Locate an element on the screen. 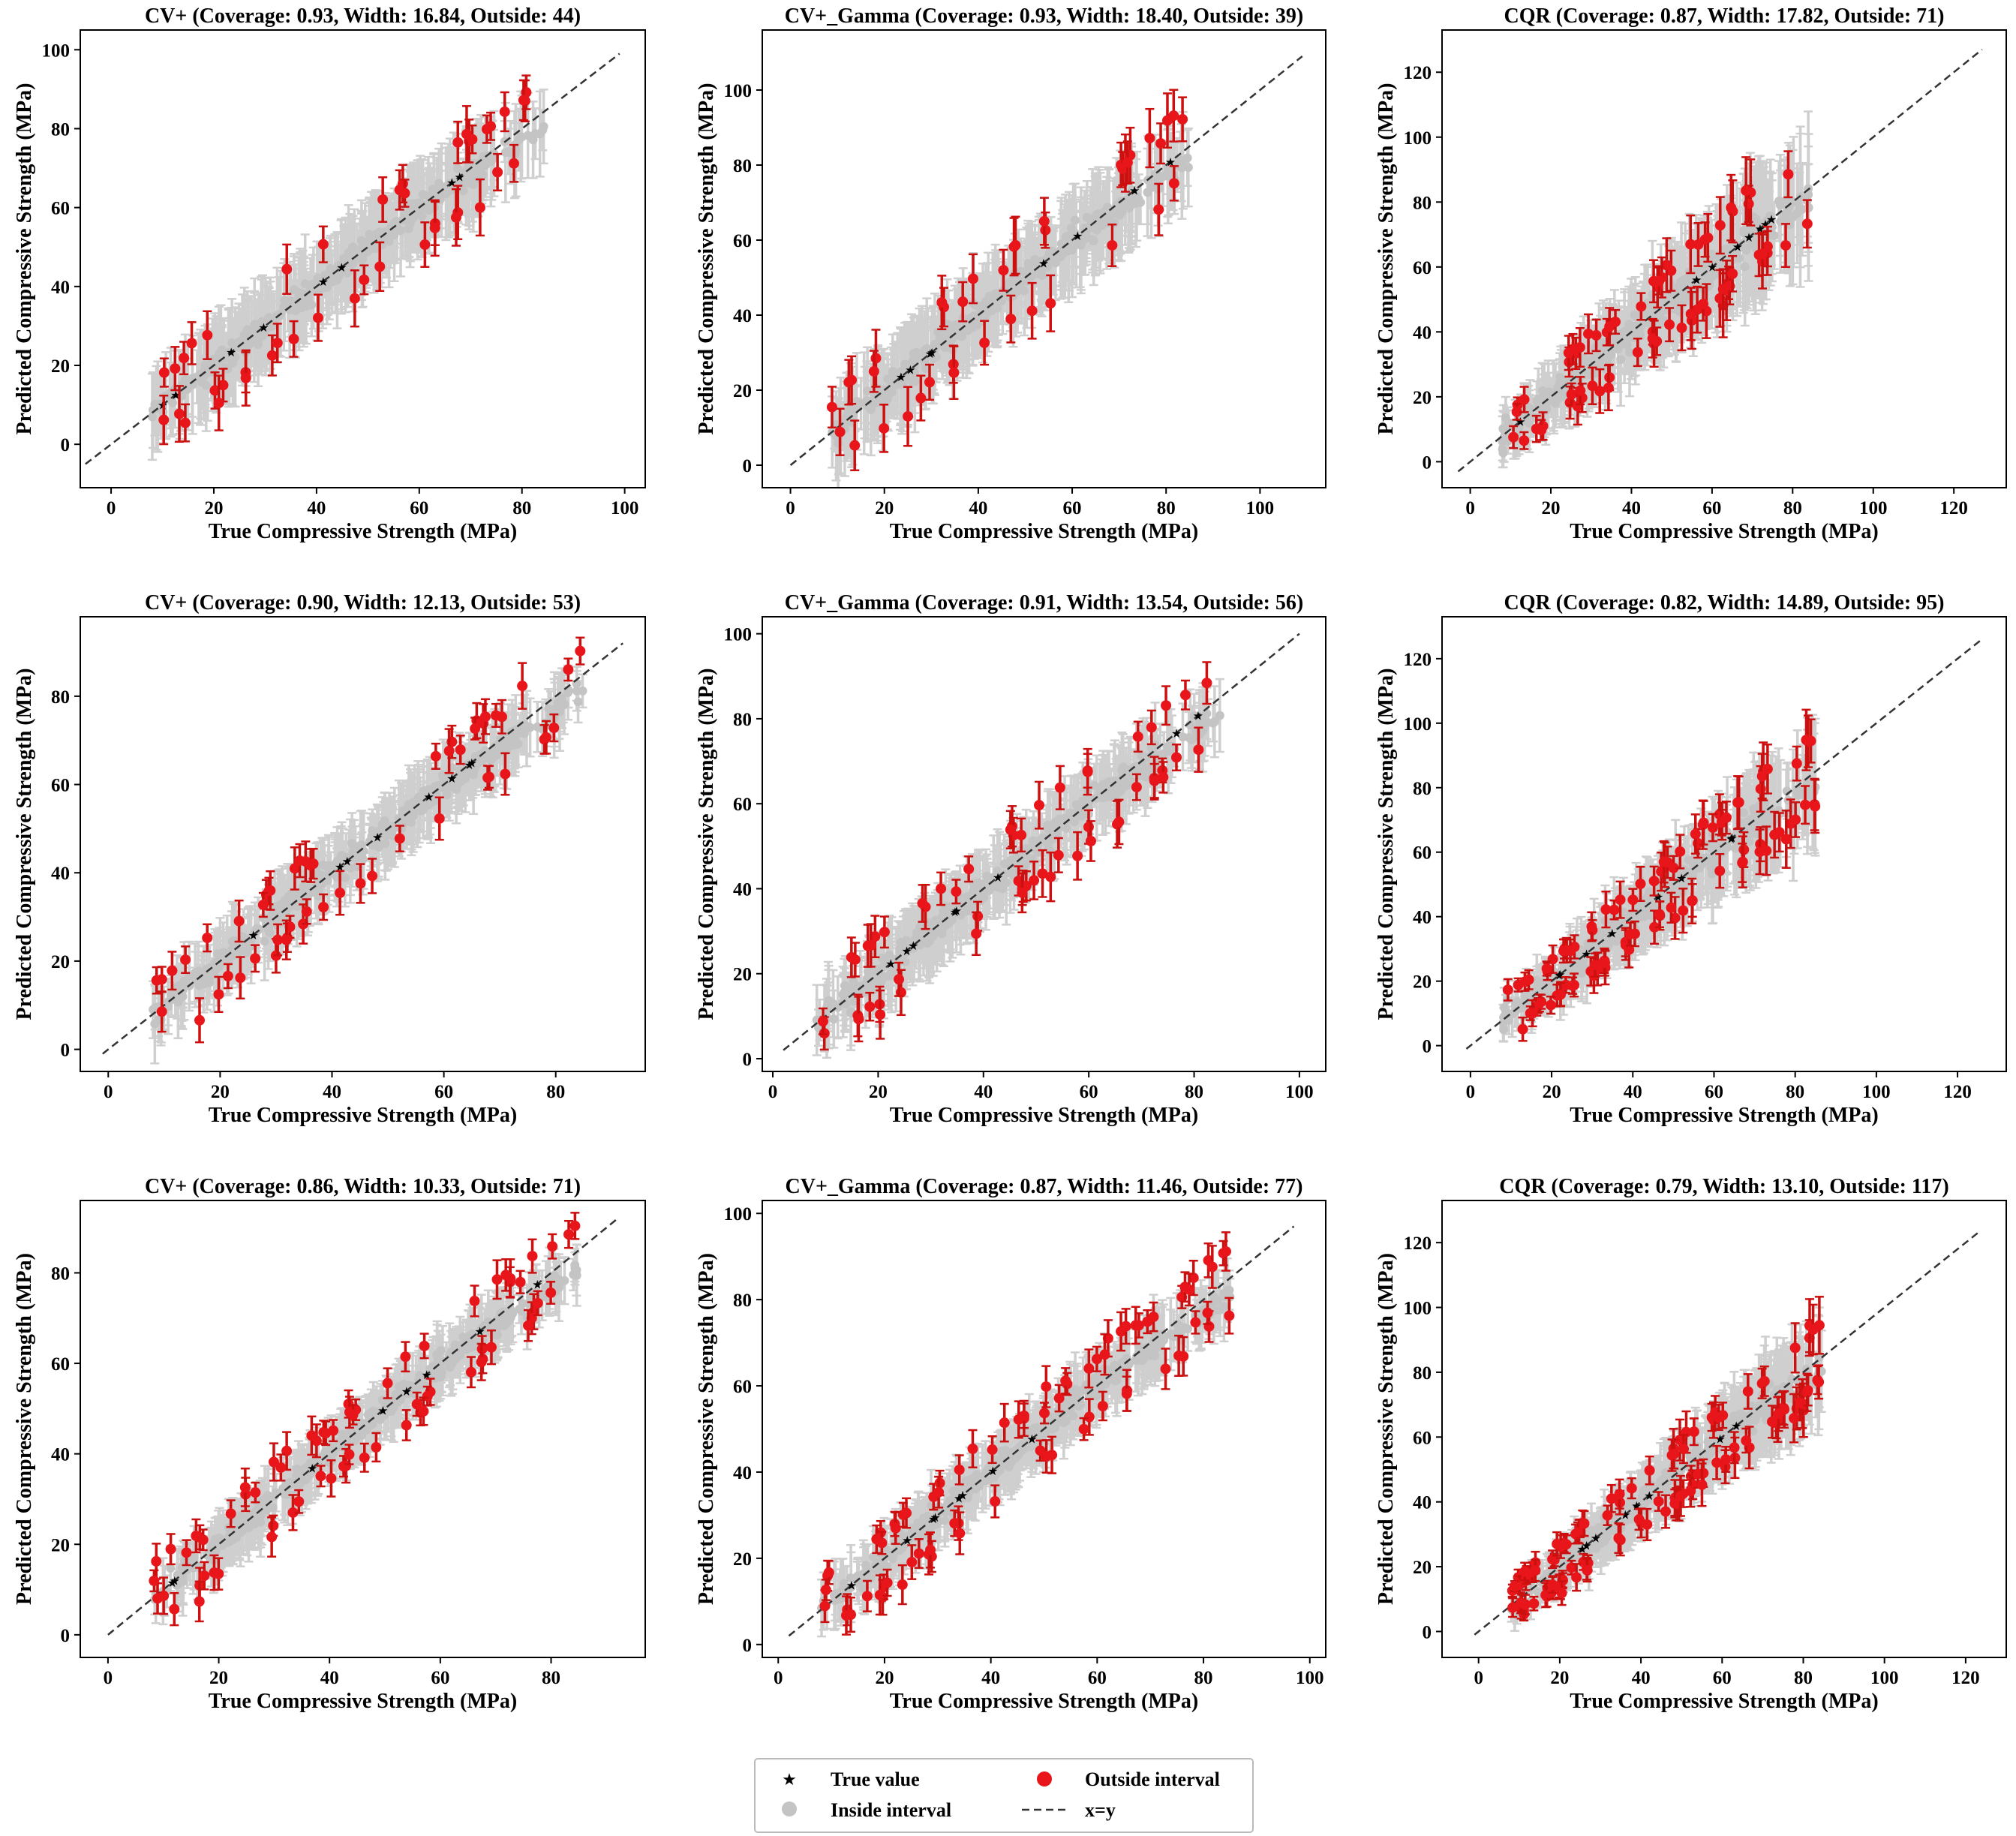  x-tick-label: 80 is located at coordinates (521, 508).